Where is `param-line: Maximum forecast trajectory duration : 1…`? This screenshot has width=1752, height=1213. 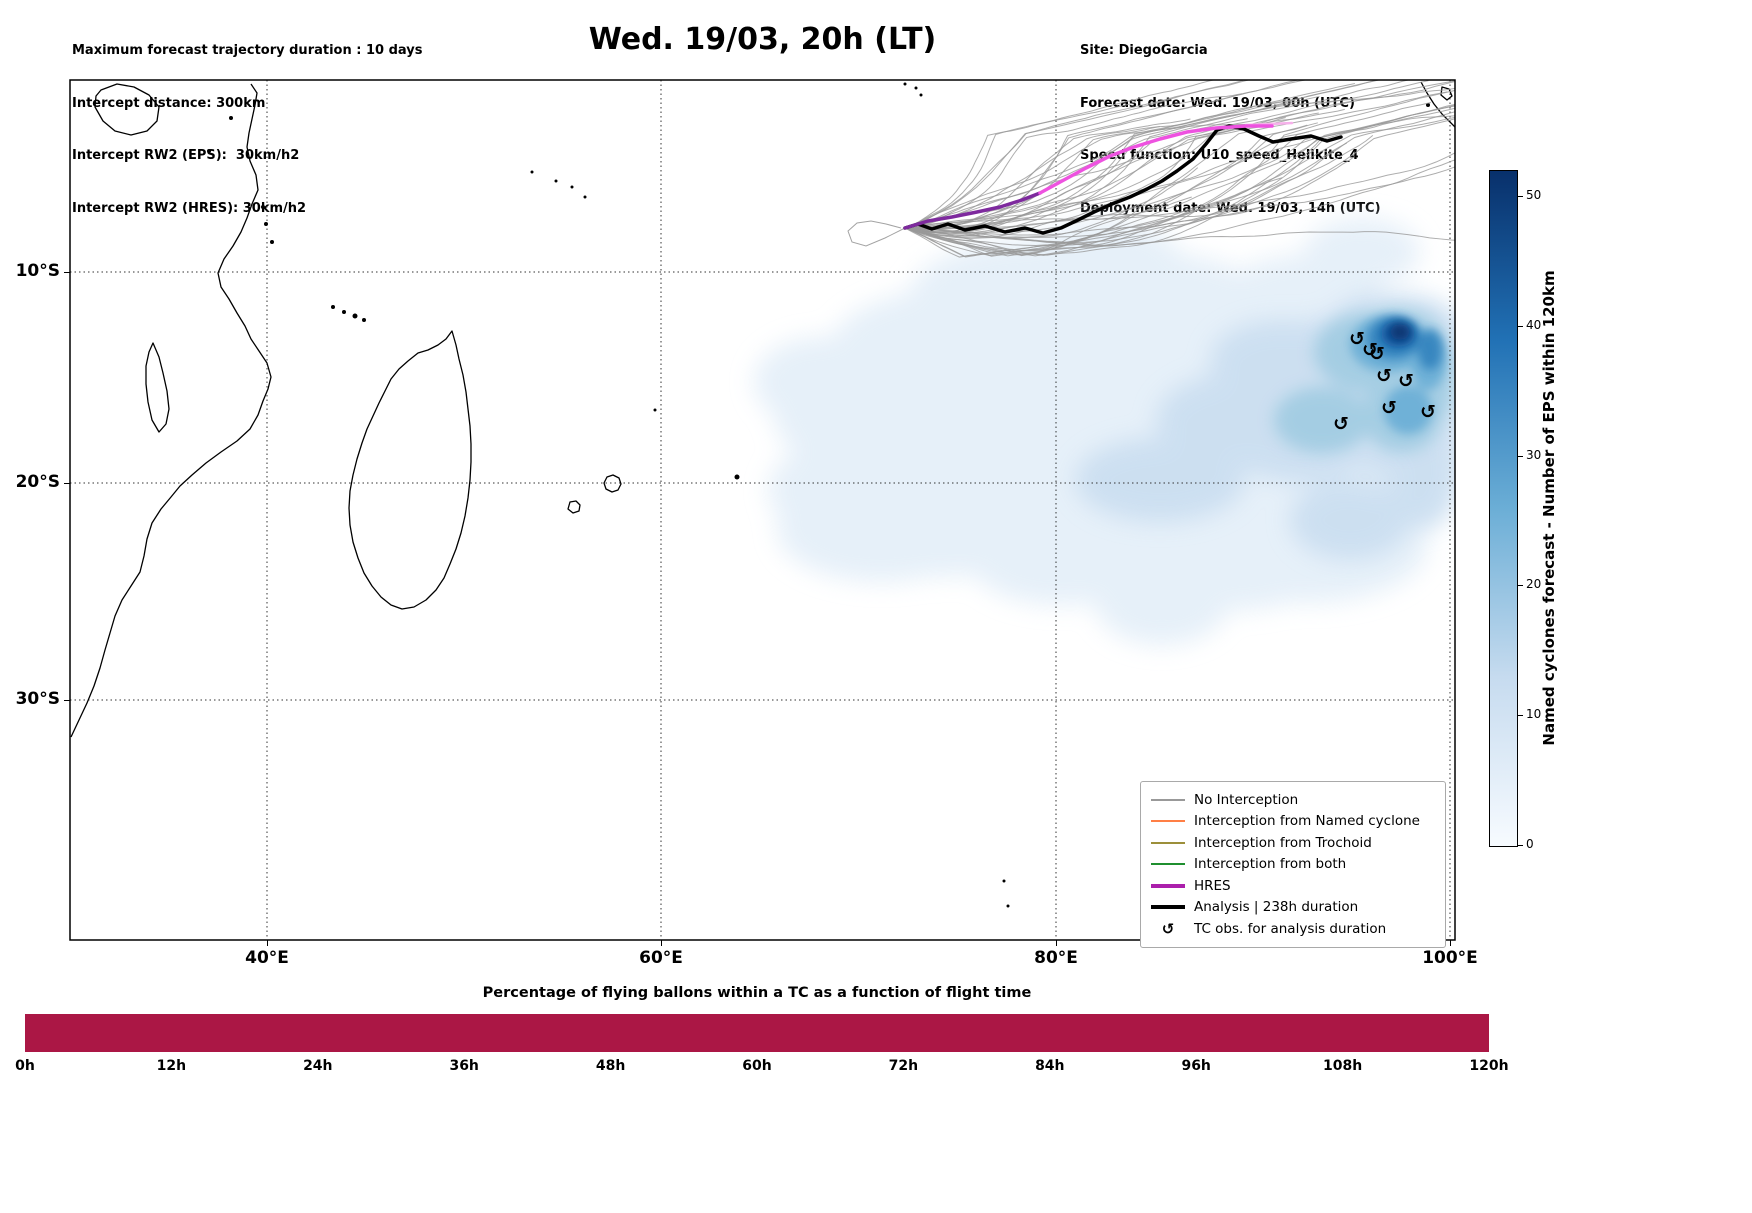 param-line: Maximum forecast trajectory duration : 1… is located at coordinates (247, 50).